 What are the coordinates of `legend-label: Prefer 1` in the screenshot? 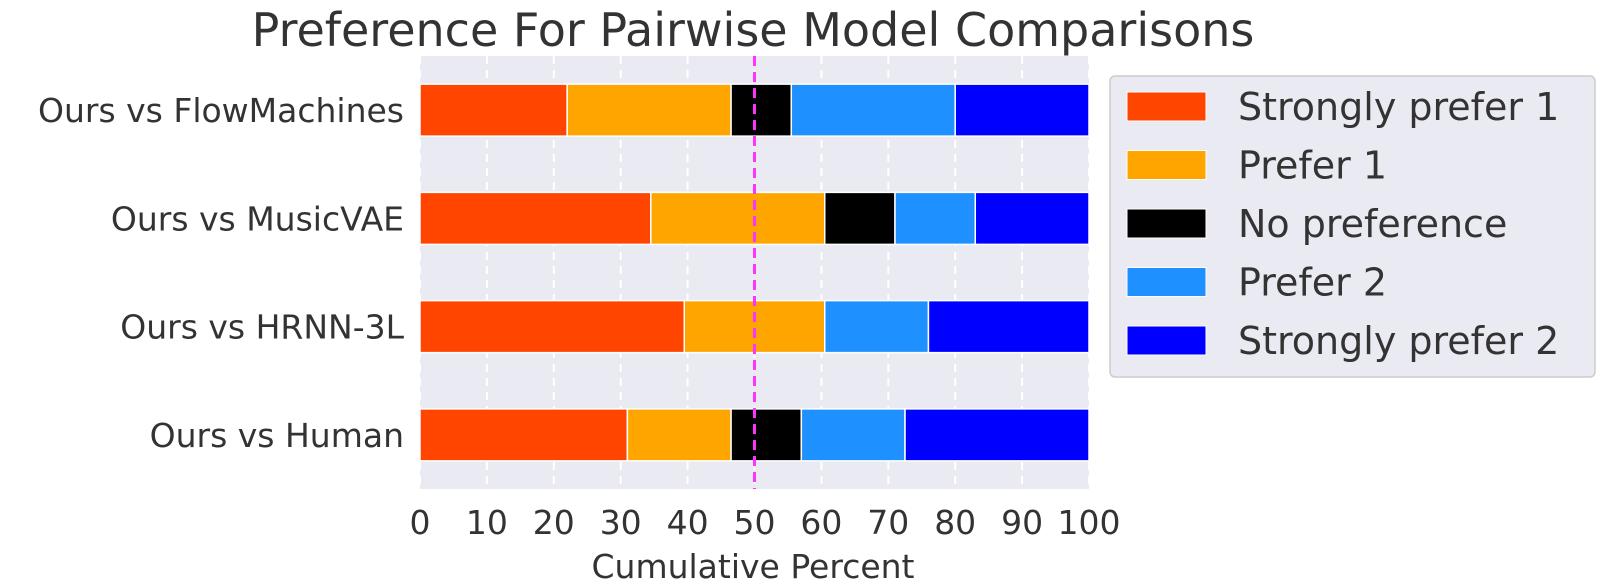 It's located at (1312, 166).